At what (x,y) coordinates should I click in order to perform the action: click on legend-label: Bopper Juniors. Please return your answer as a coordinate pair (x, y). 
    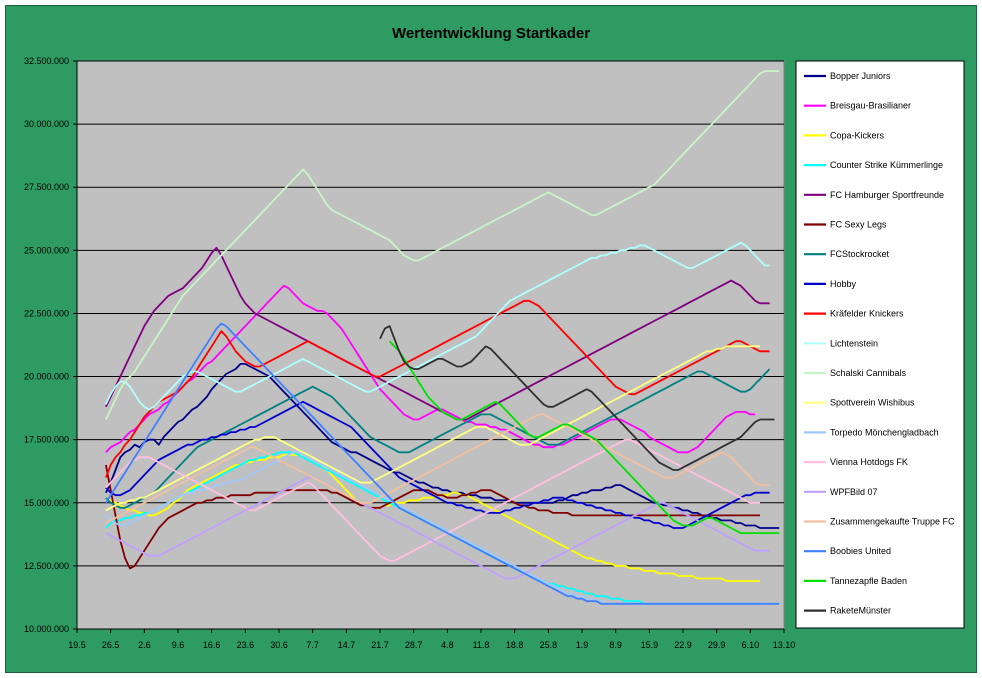
    Looking at the image, I should click on (860, 76).